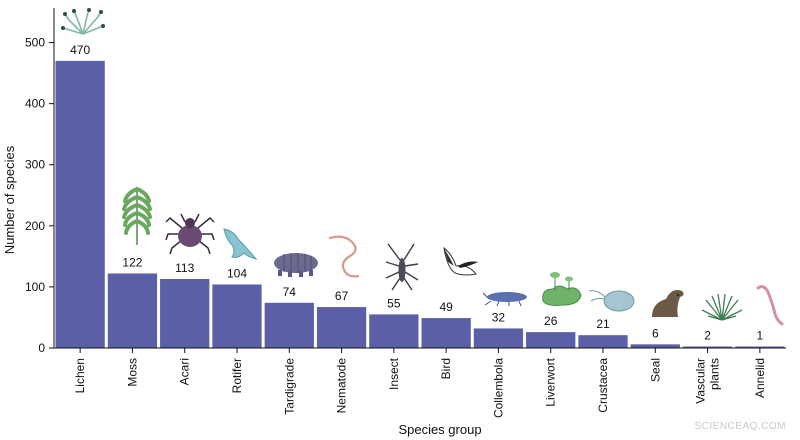 The width and height of the screenshot is (800, 440). I want to click on data-label: 122, so click(132, 262).